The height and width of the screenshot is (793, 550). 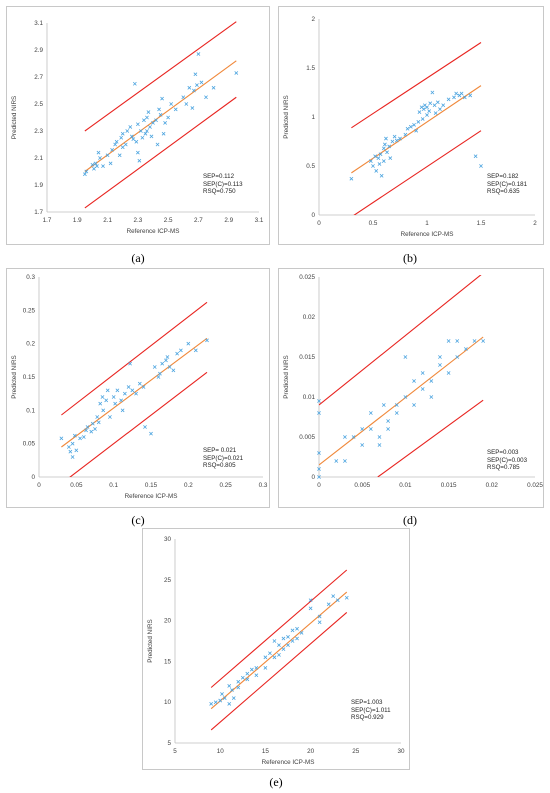 What do you see at coordinates (371, 710) in the screenshot?
I see `chart-e-stats: SEP=1.003 SEP(C)=1.011 RSQ=0.929` at bounding box center [371, 710].